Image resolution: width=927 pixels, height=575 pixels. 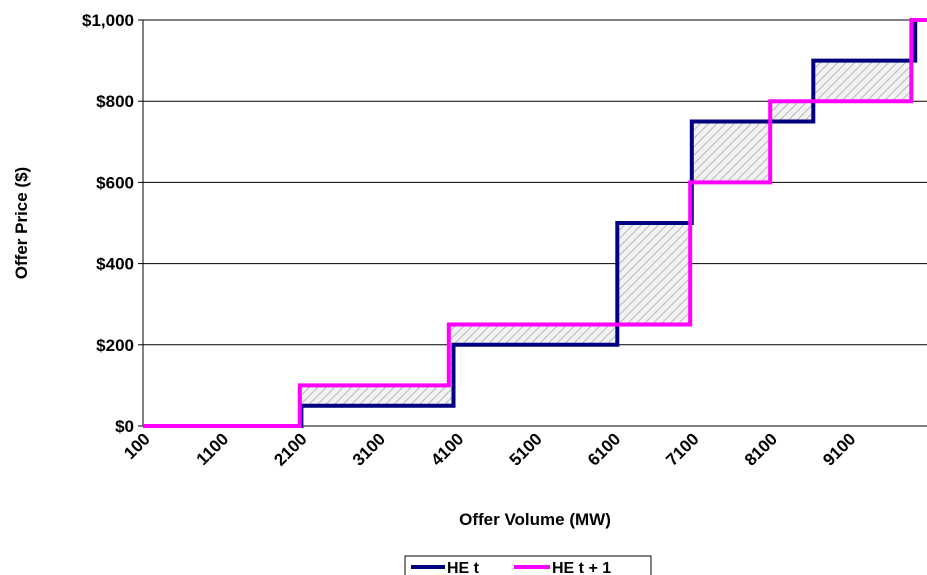 I want to click on y-tick-label: $1,000, so click(x=108, y=20).